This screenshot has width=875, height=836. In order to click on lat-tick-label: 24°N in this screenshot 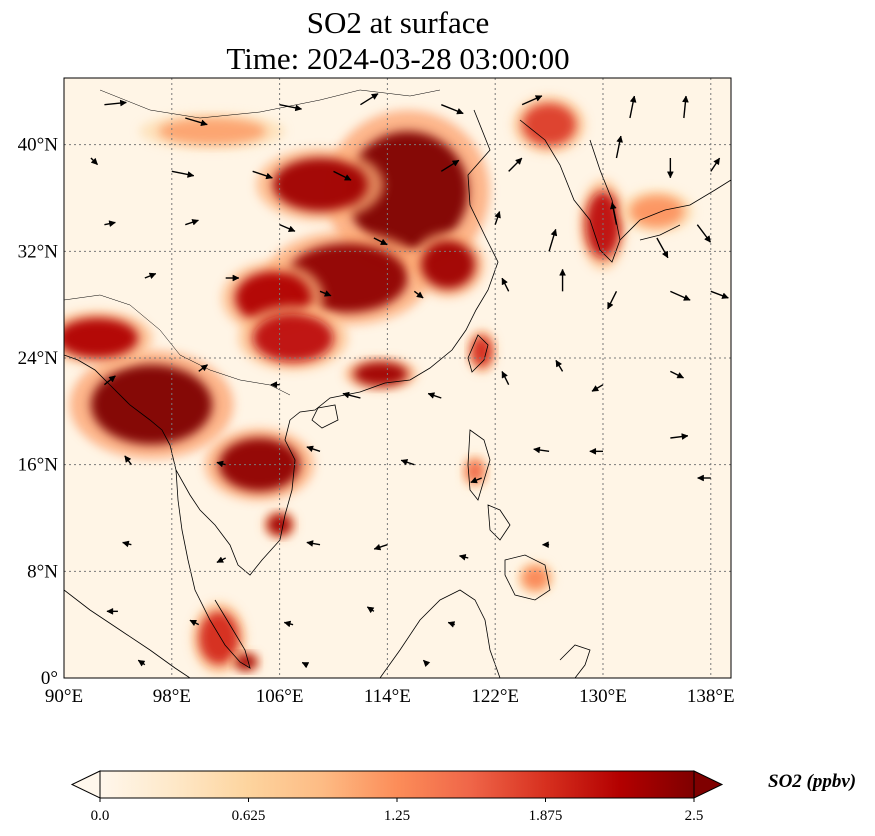, I will do `click(38, 358)`.